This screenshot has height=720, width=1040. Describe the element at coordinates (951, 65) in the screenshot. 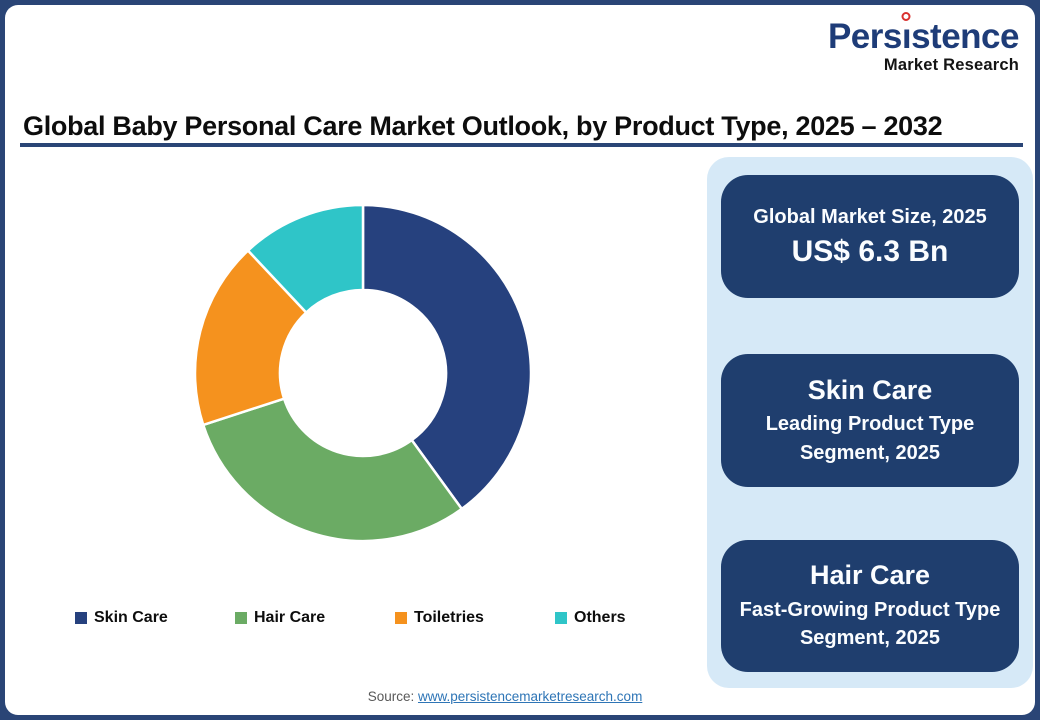

I see `logo-subtitle: Market Research` at that location.